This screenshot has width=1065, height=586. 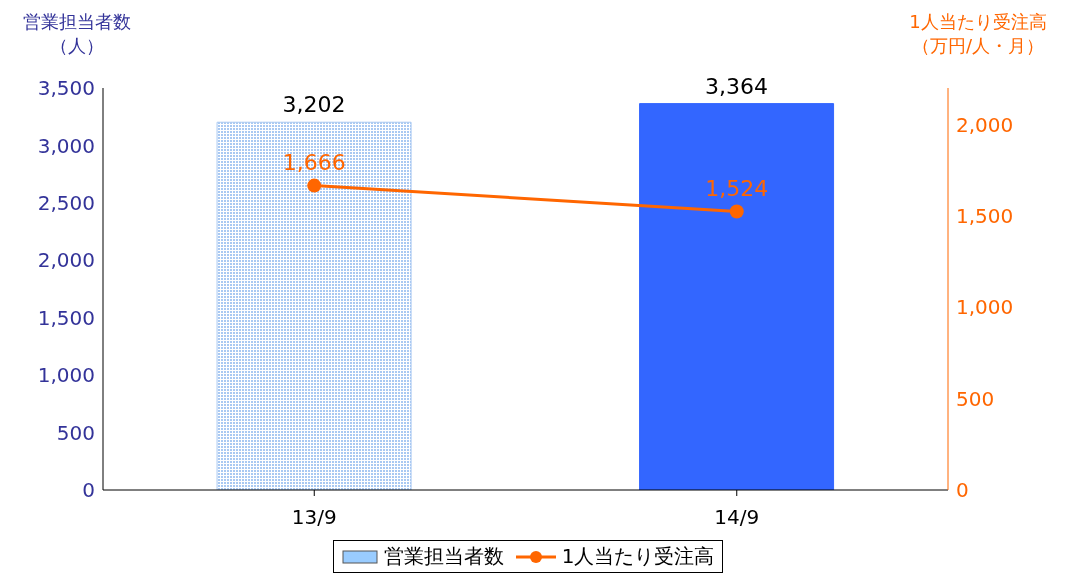 What do you see at coordinates (975, 398) in the screenshot?
I see `y2-tick-label: 500` at bounding box center [975, 398].